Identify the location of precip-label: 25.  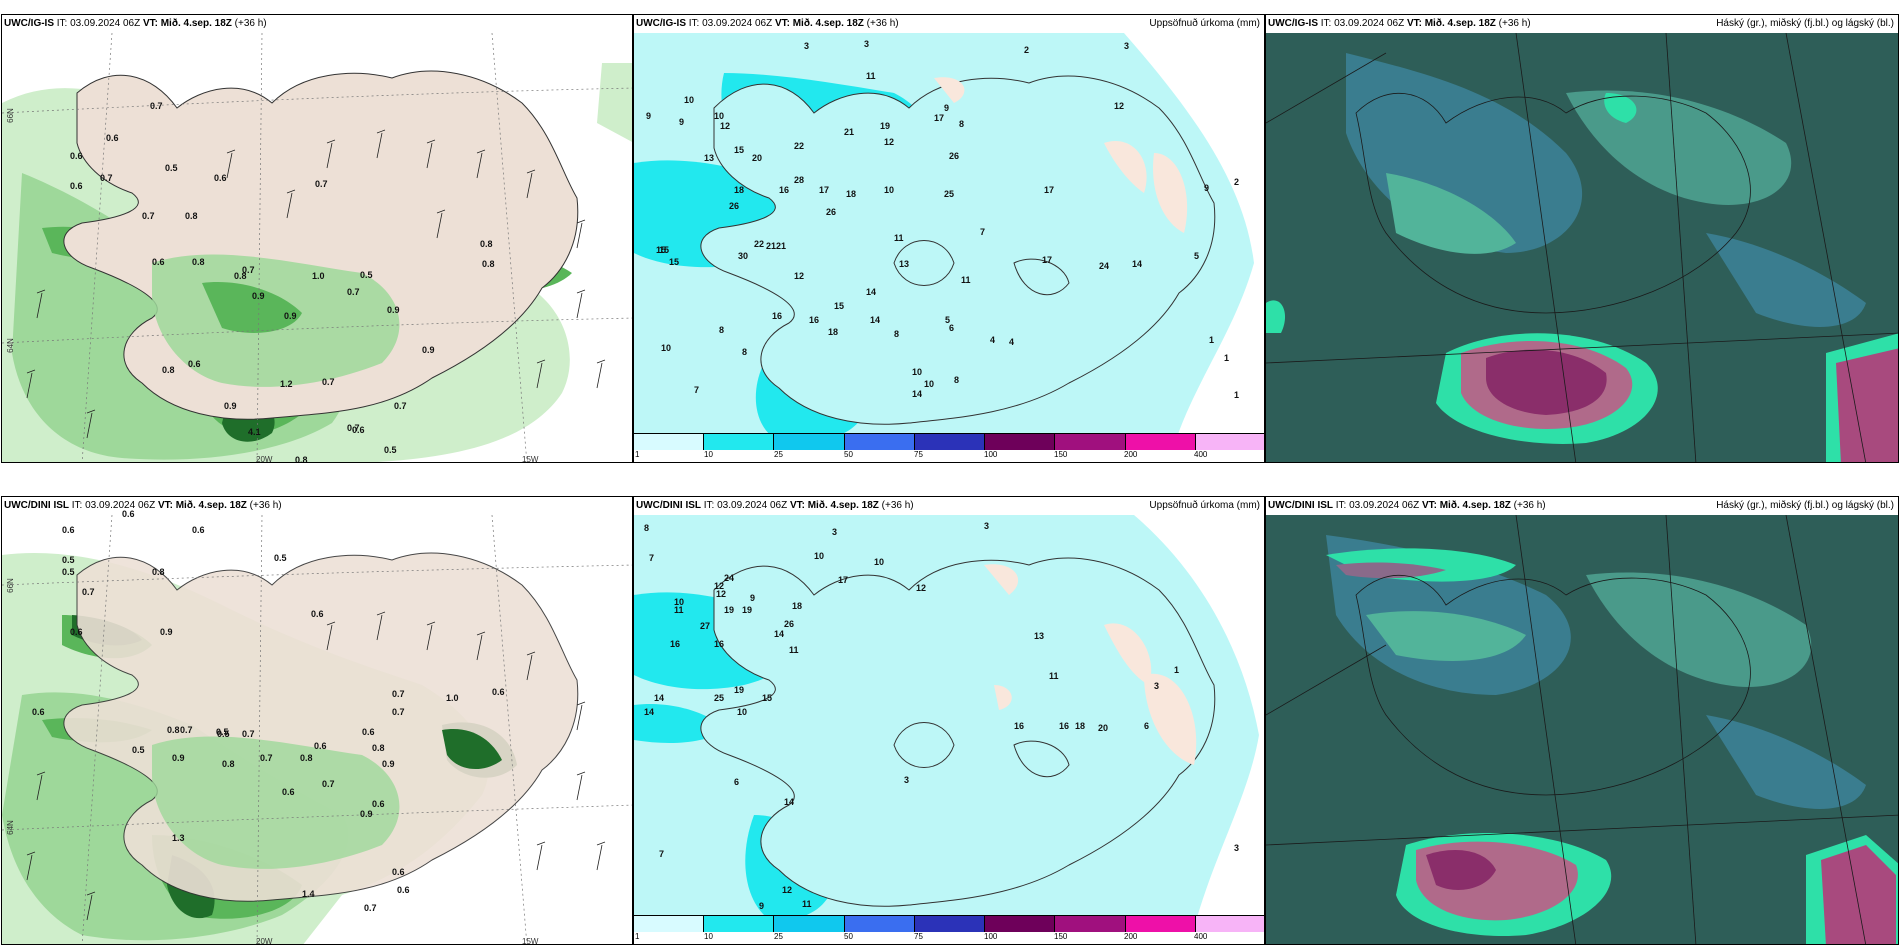
(719, 698).